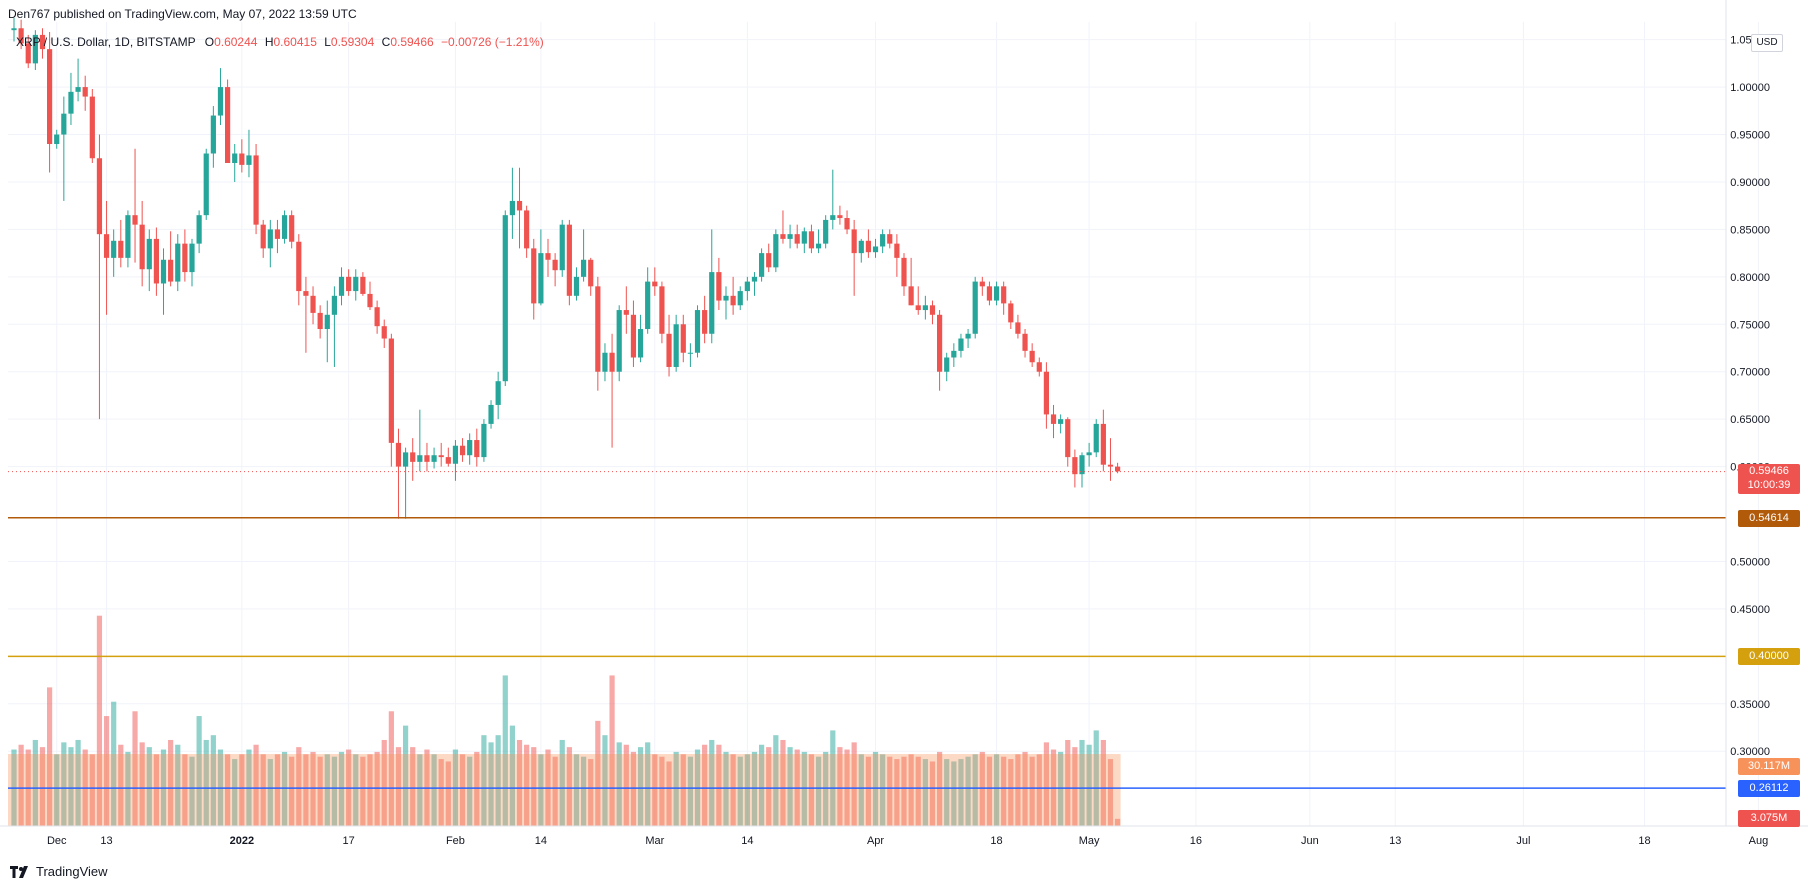 This screenshot has height=889, width=1808. I want to click on x-tick-label: Mar, so click(654, 841).